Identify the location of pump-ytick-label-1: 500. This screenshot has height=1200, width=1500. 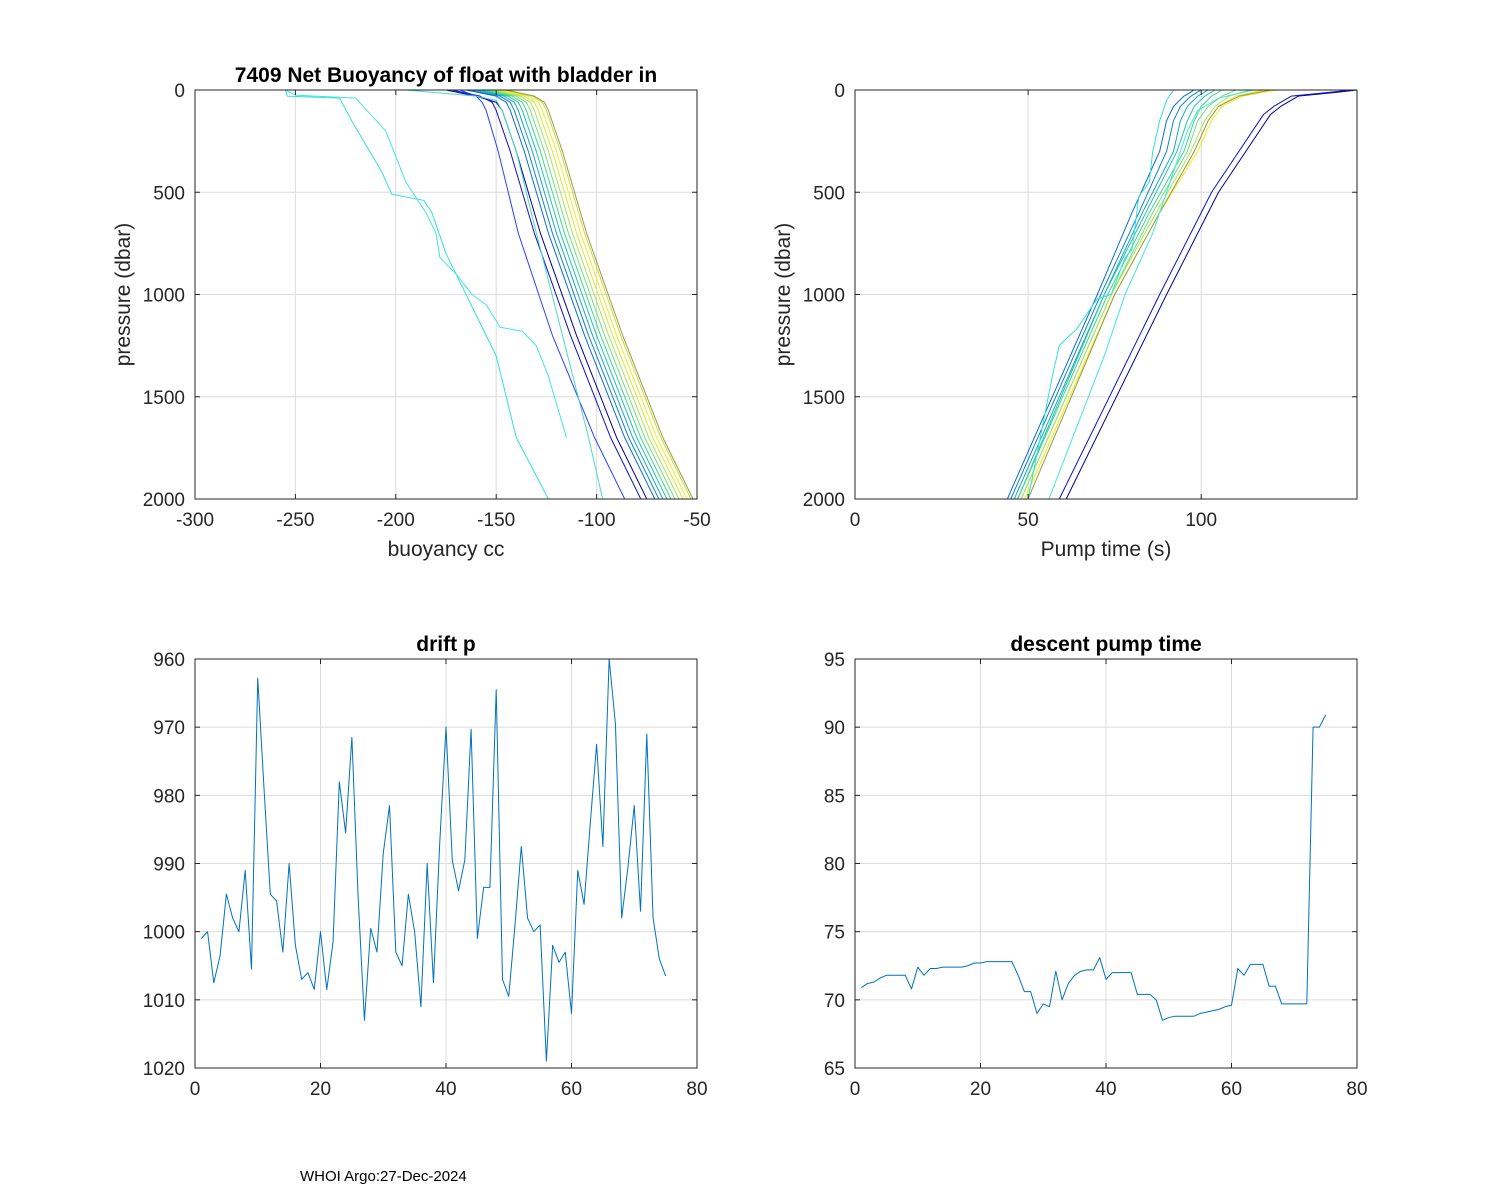
(829, 193).